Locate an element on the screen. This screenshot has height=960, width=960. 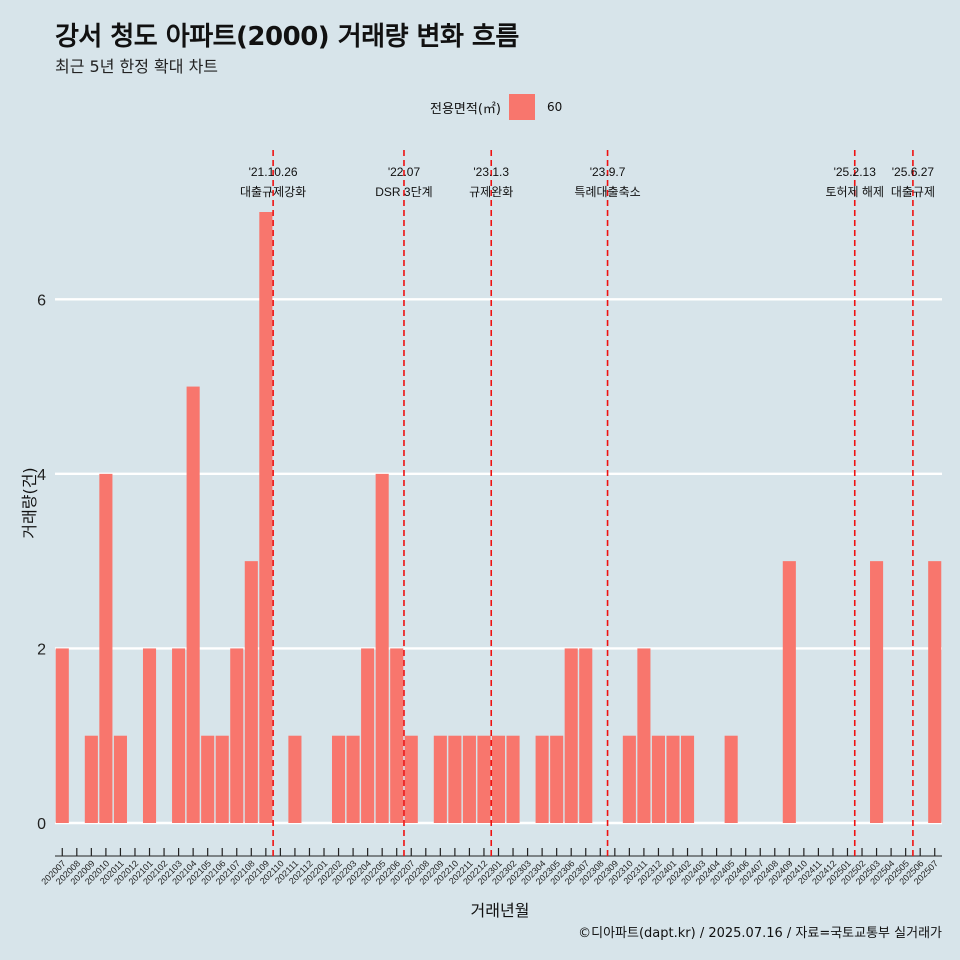
y-tick-label: 4 is located at coordinates (41, 475).